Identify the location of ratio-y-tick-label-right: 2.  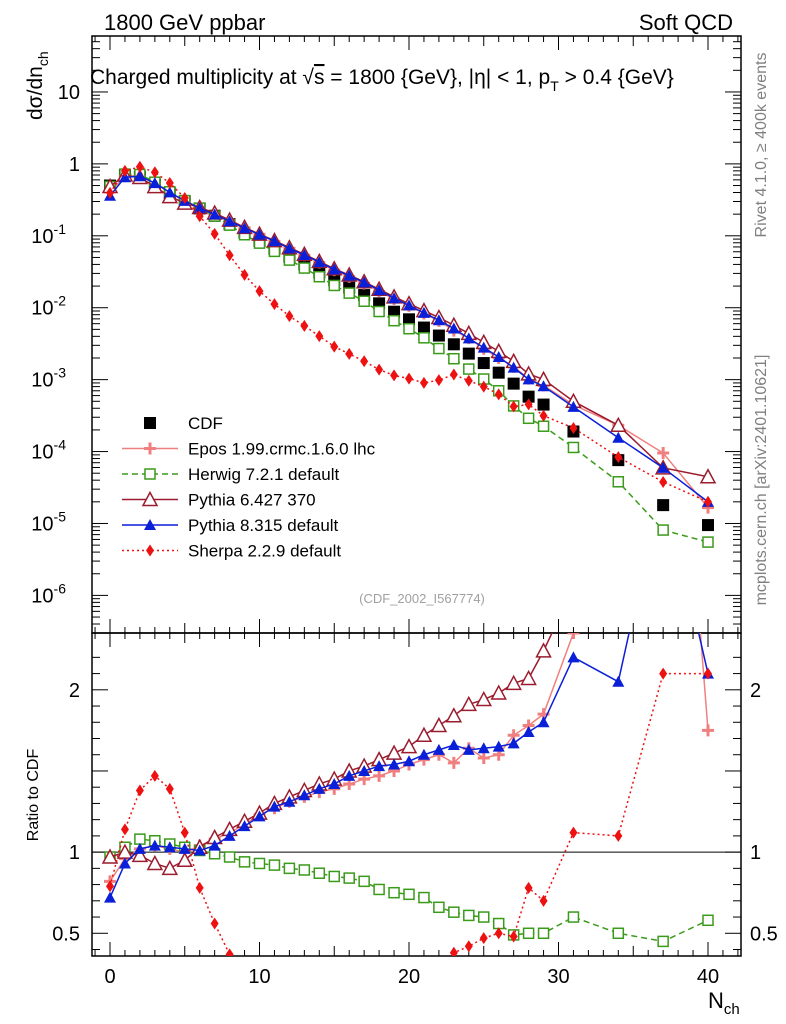
(755, 691).